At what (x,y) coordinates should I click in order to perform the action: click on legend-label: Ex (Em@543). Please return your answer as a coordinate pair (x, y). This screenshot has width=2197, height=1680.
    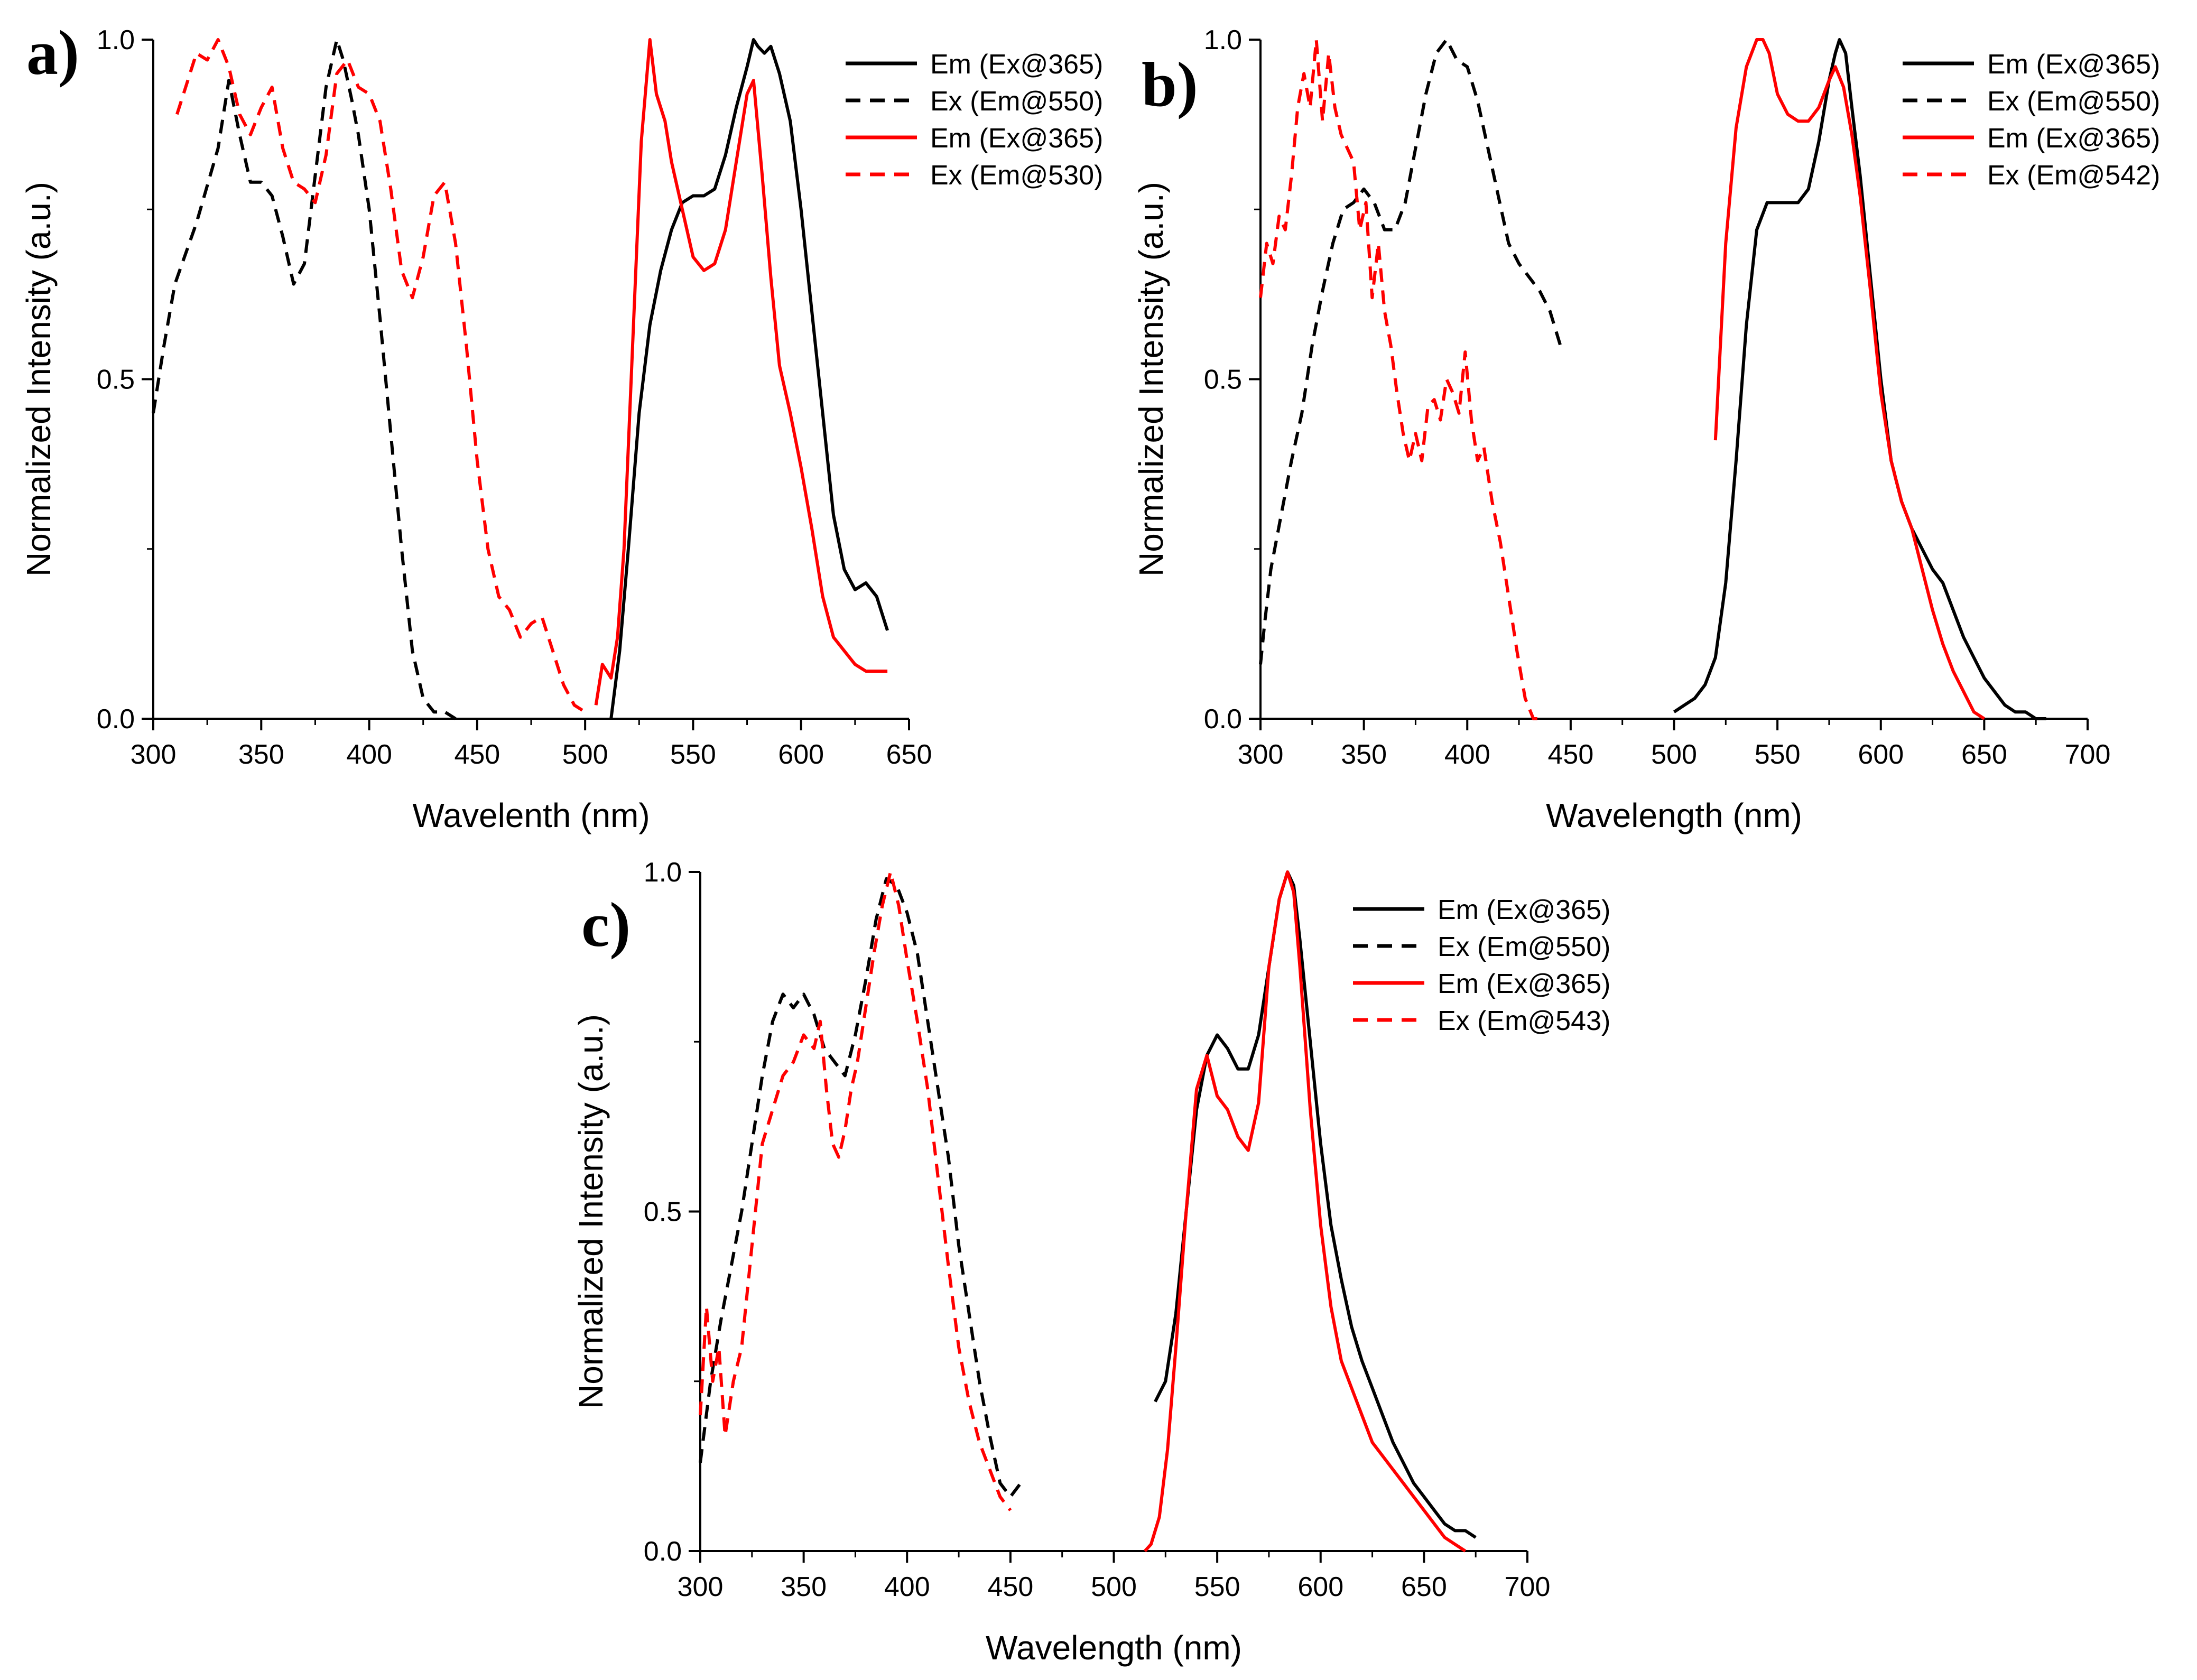
    Looking at the image, I should click on (1524, 1021).